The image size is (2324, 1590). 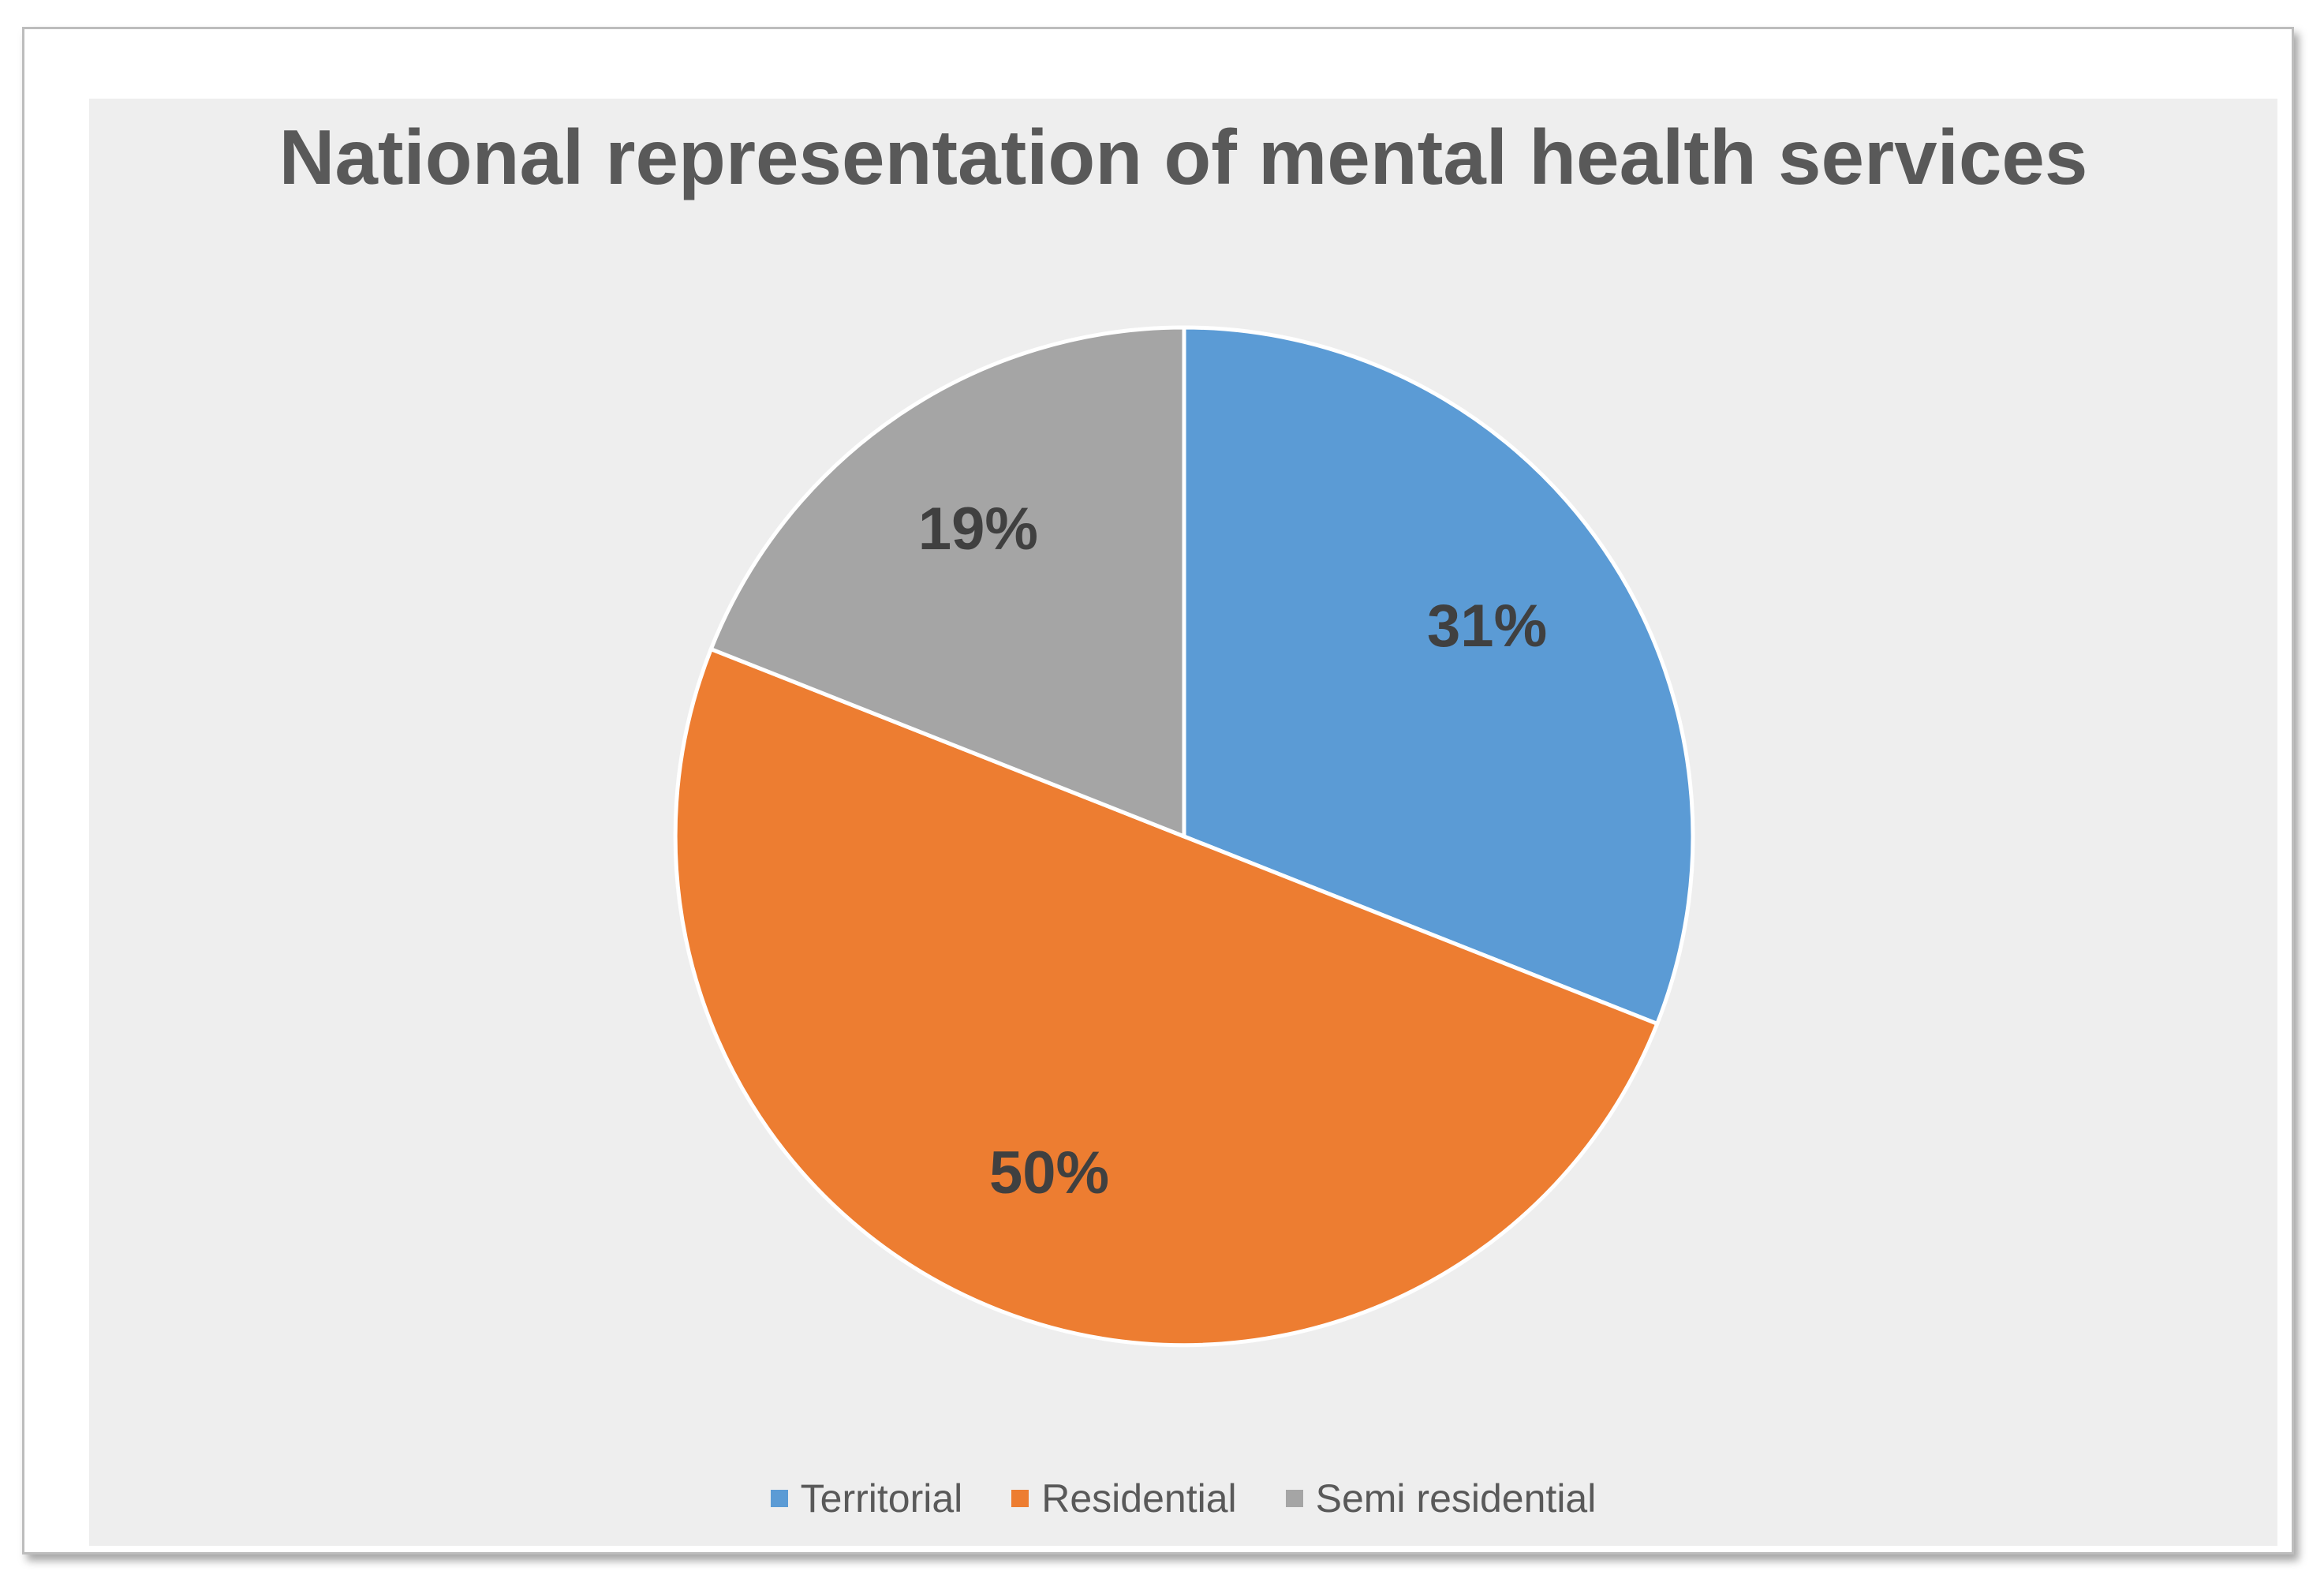 I want to click on legend-swatch-semi-residential, so click(x=1294, y=1498).